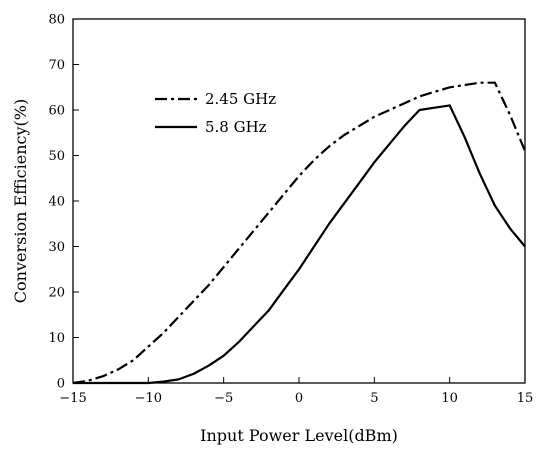  What do you see at coordinates (56, 202) in the screenshot?
I see `y-tick-label: 40` at bounding box center [56, 202].